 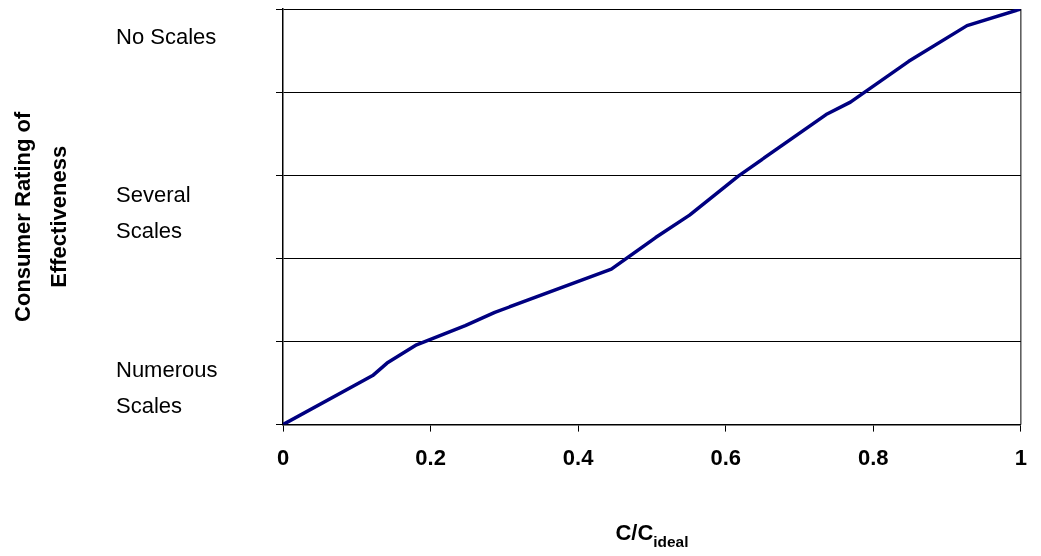 What do you see at coordinates (166, 37) in the screenshot?
I see `text: No Scales` at bounding box center [166, 37].